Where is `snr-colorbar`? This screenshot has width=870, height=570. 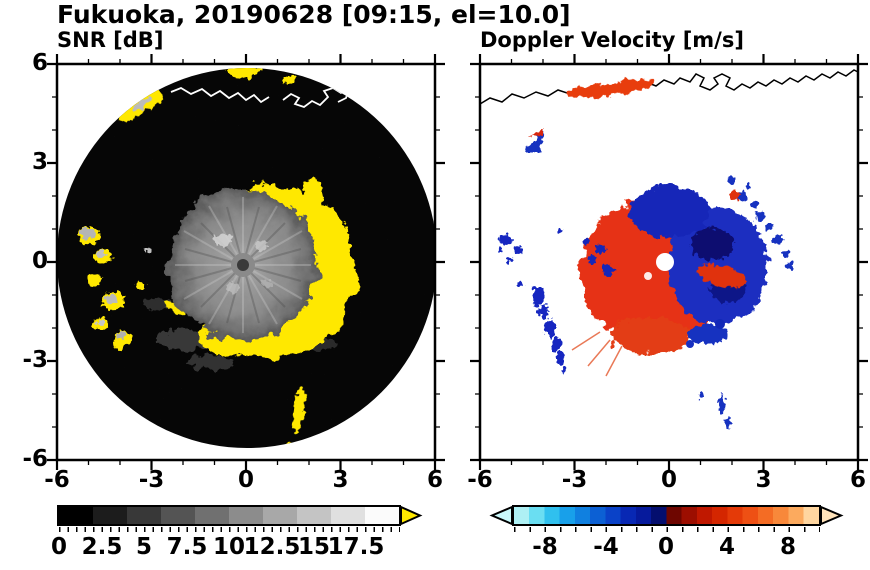 snr-colorbar is located at coordinates (229, 515).